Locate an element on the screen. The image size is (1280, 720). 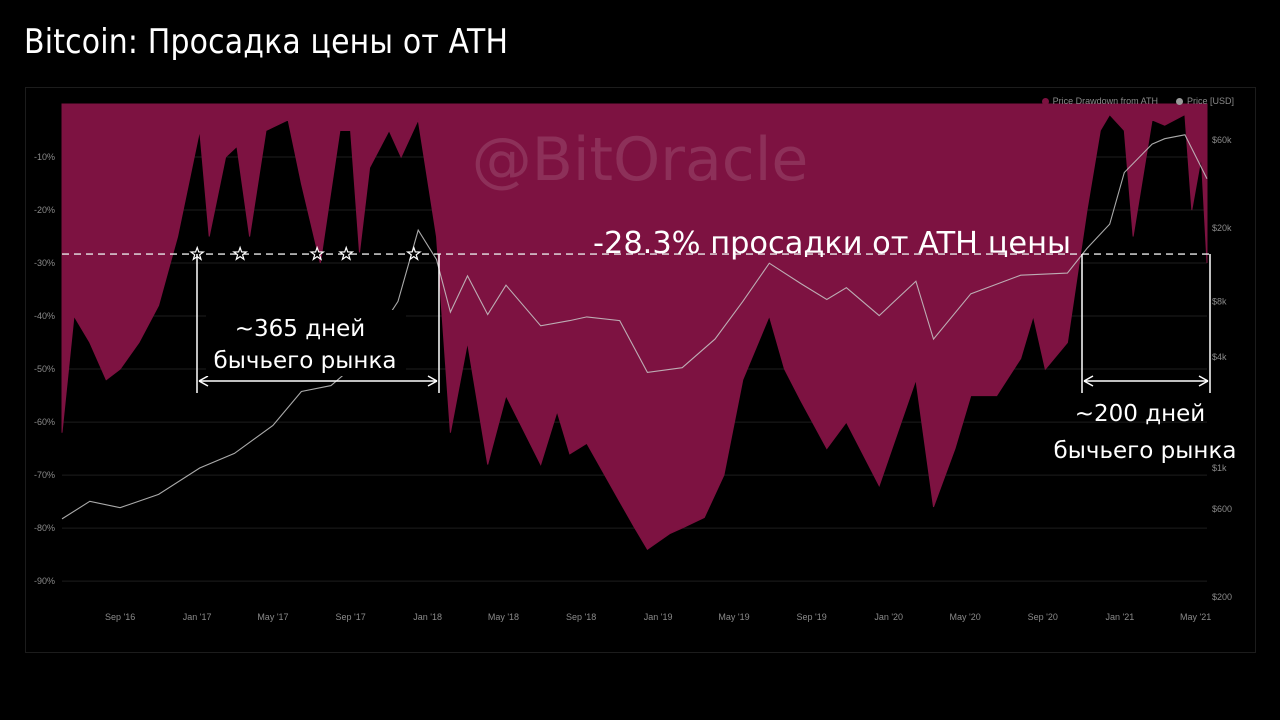
chart-legend: Price Drawdown from ATH Price [USD] is located at coordinates (1137, 101).